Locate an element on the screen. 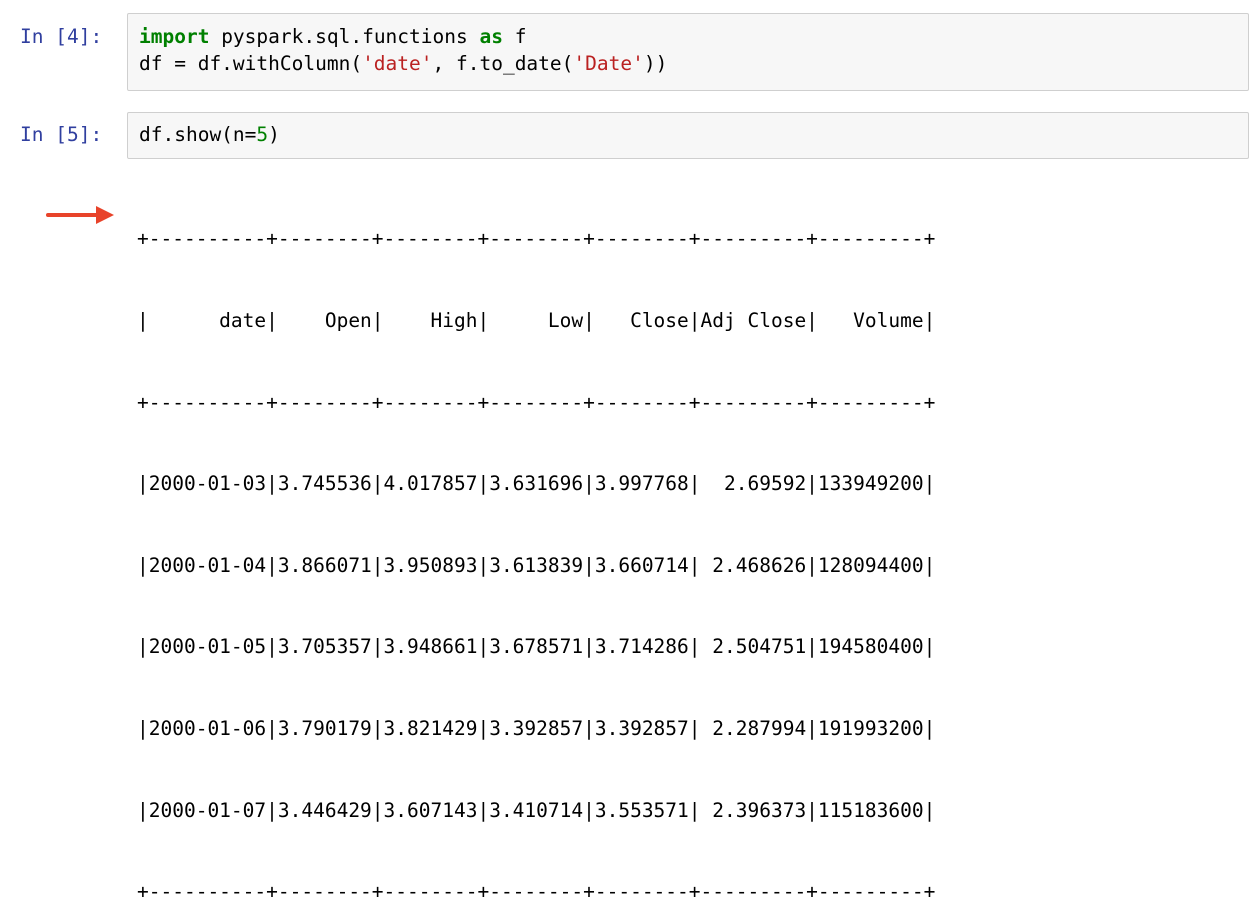  keyword: import is located at coordinates (174, 36).